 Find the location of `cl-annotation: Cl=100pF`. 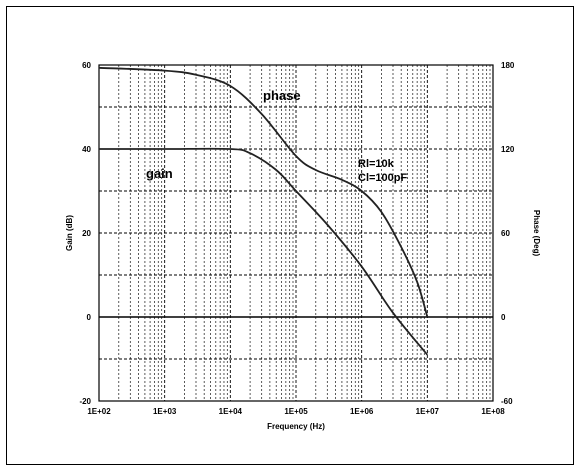

cl-annotation: Cl=100pF is located at coordinates (382, 178).